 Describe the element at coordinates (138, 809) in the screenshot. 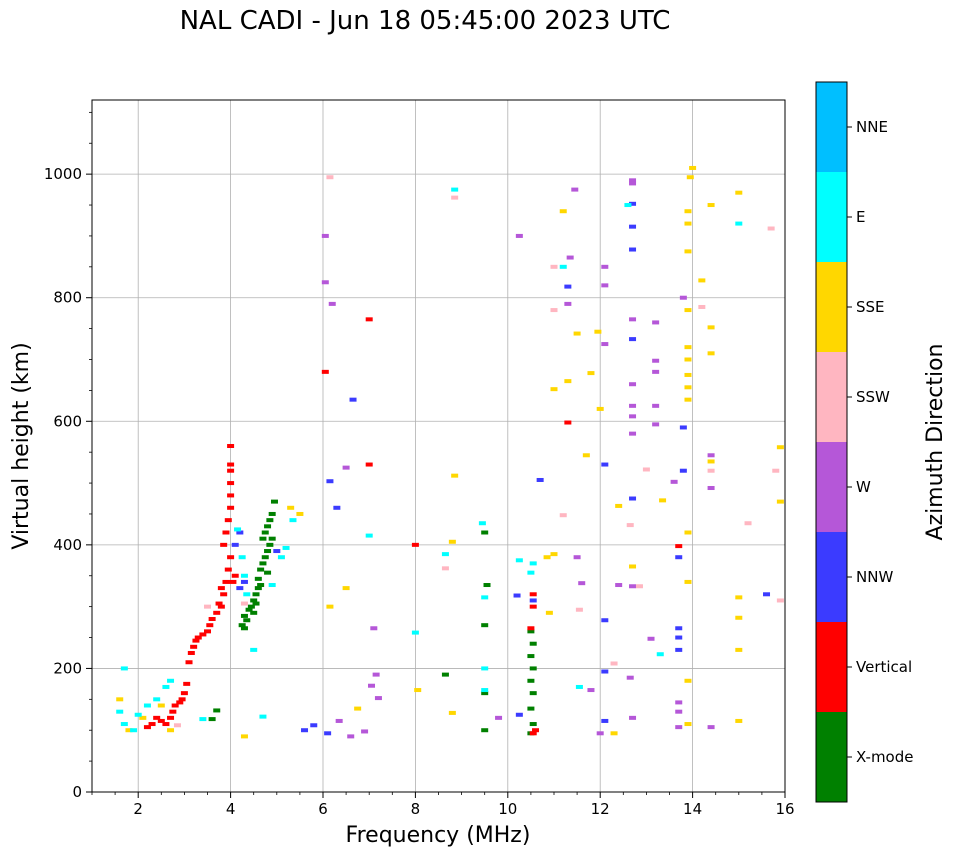

I see `x-tick-label: 2` at that location.